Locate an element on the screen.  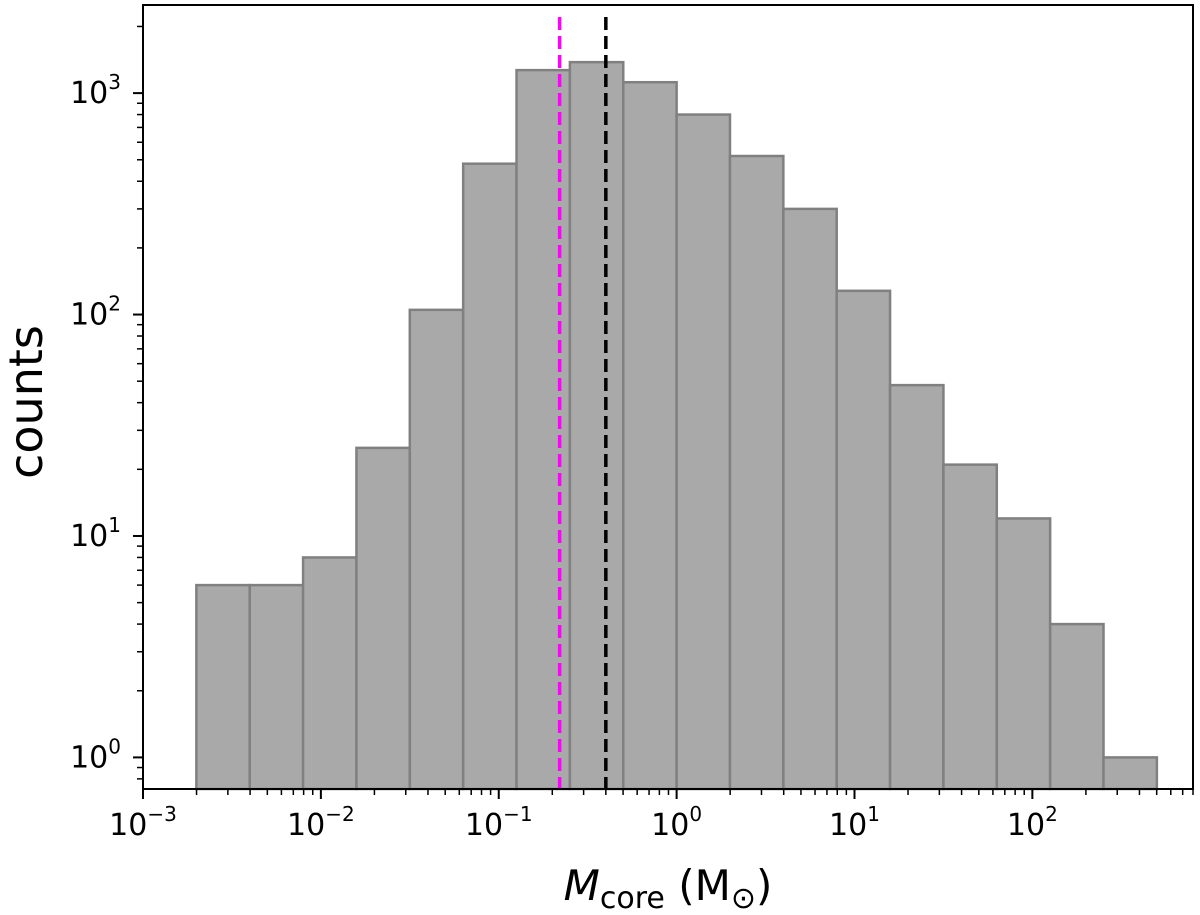
x-axis-label-symbol: M is located at coordinates (582, 885).